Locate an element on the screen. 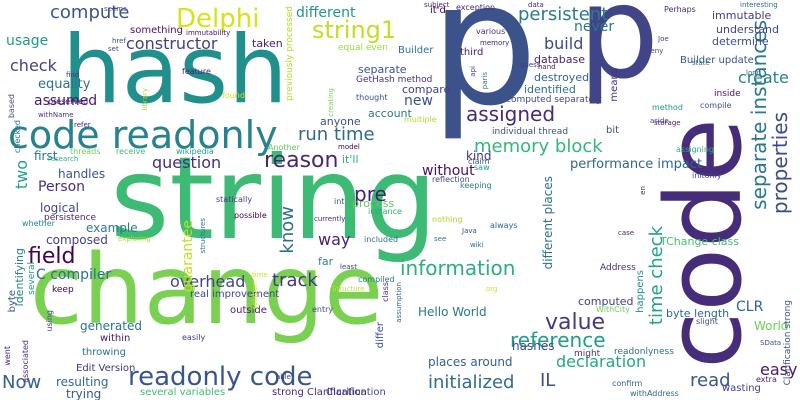 This screenshot has height=400, width=800. word-nothing: nothing is located at coordinates (447, 220).